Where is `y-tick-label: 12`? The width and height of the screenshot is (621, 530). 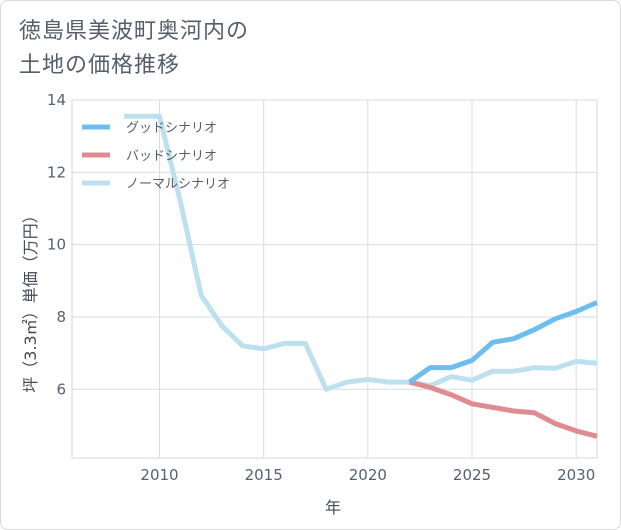
y-tick-label: 12 is located at coordinates (56, 172).